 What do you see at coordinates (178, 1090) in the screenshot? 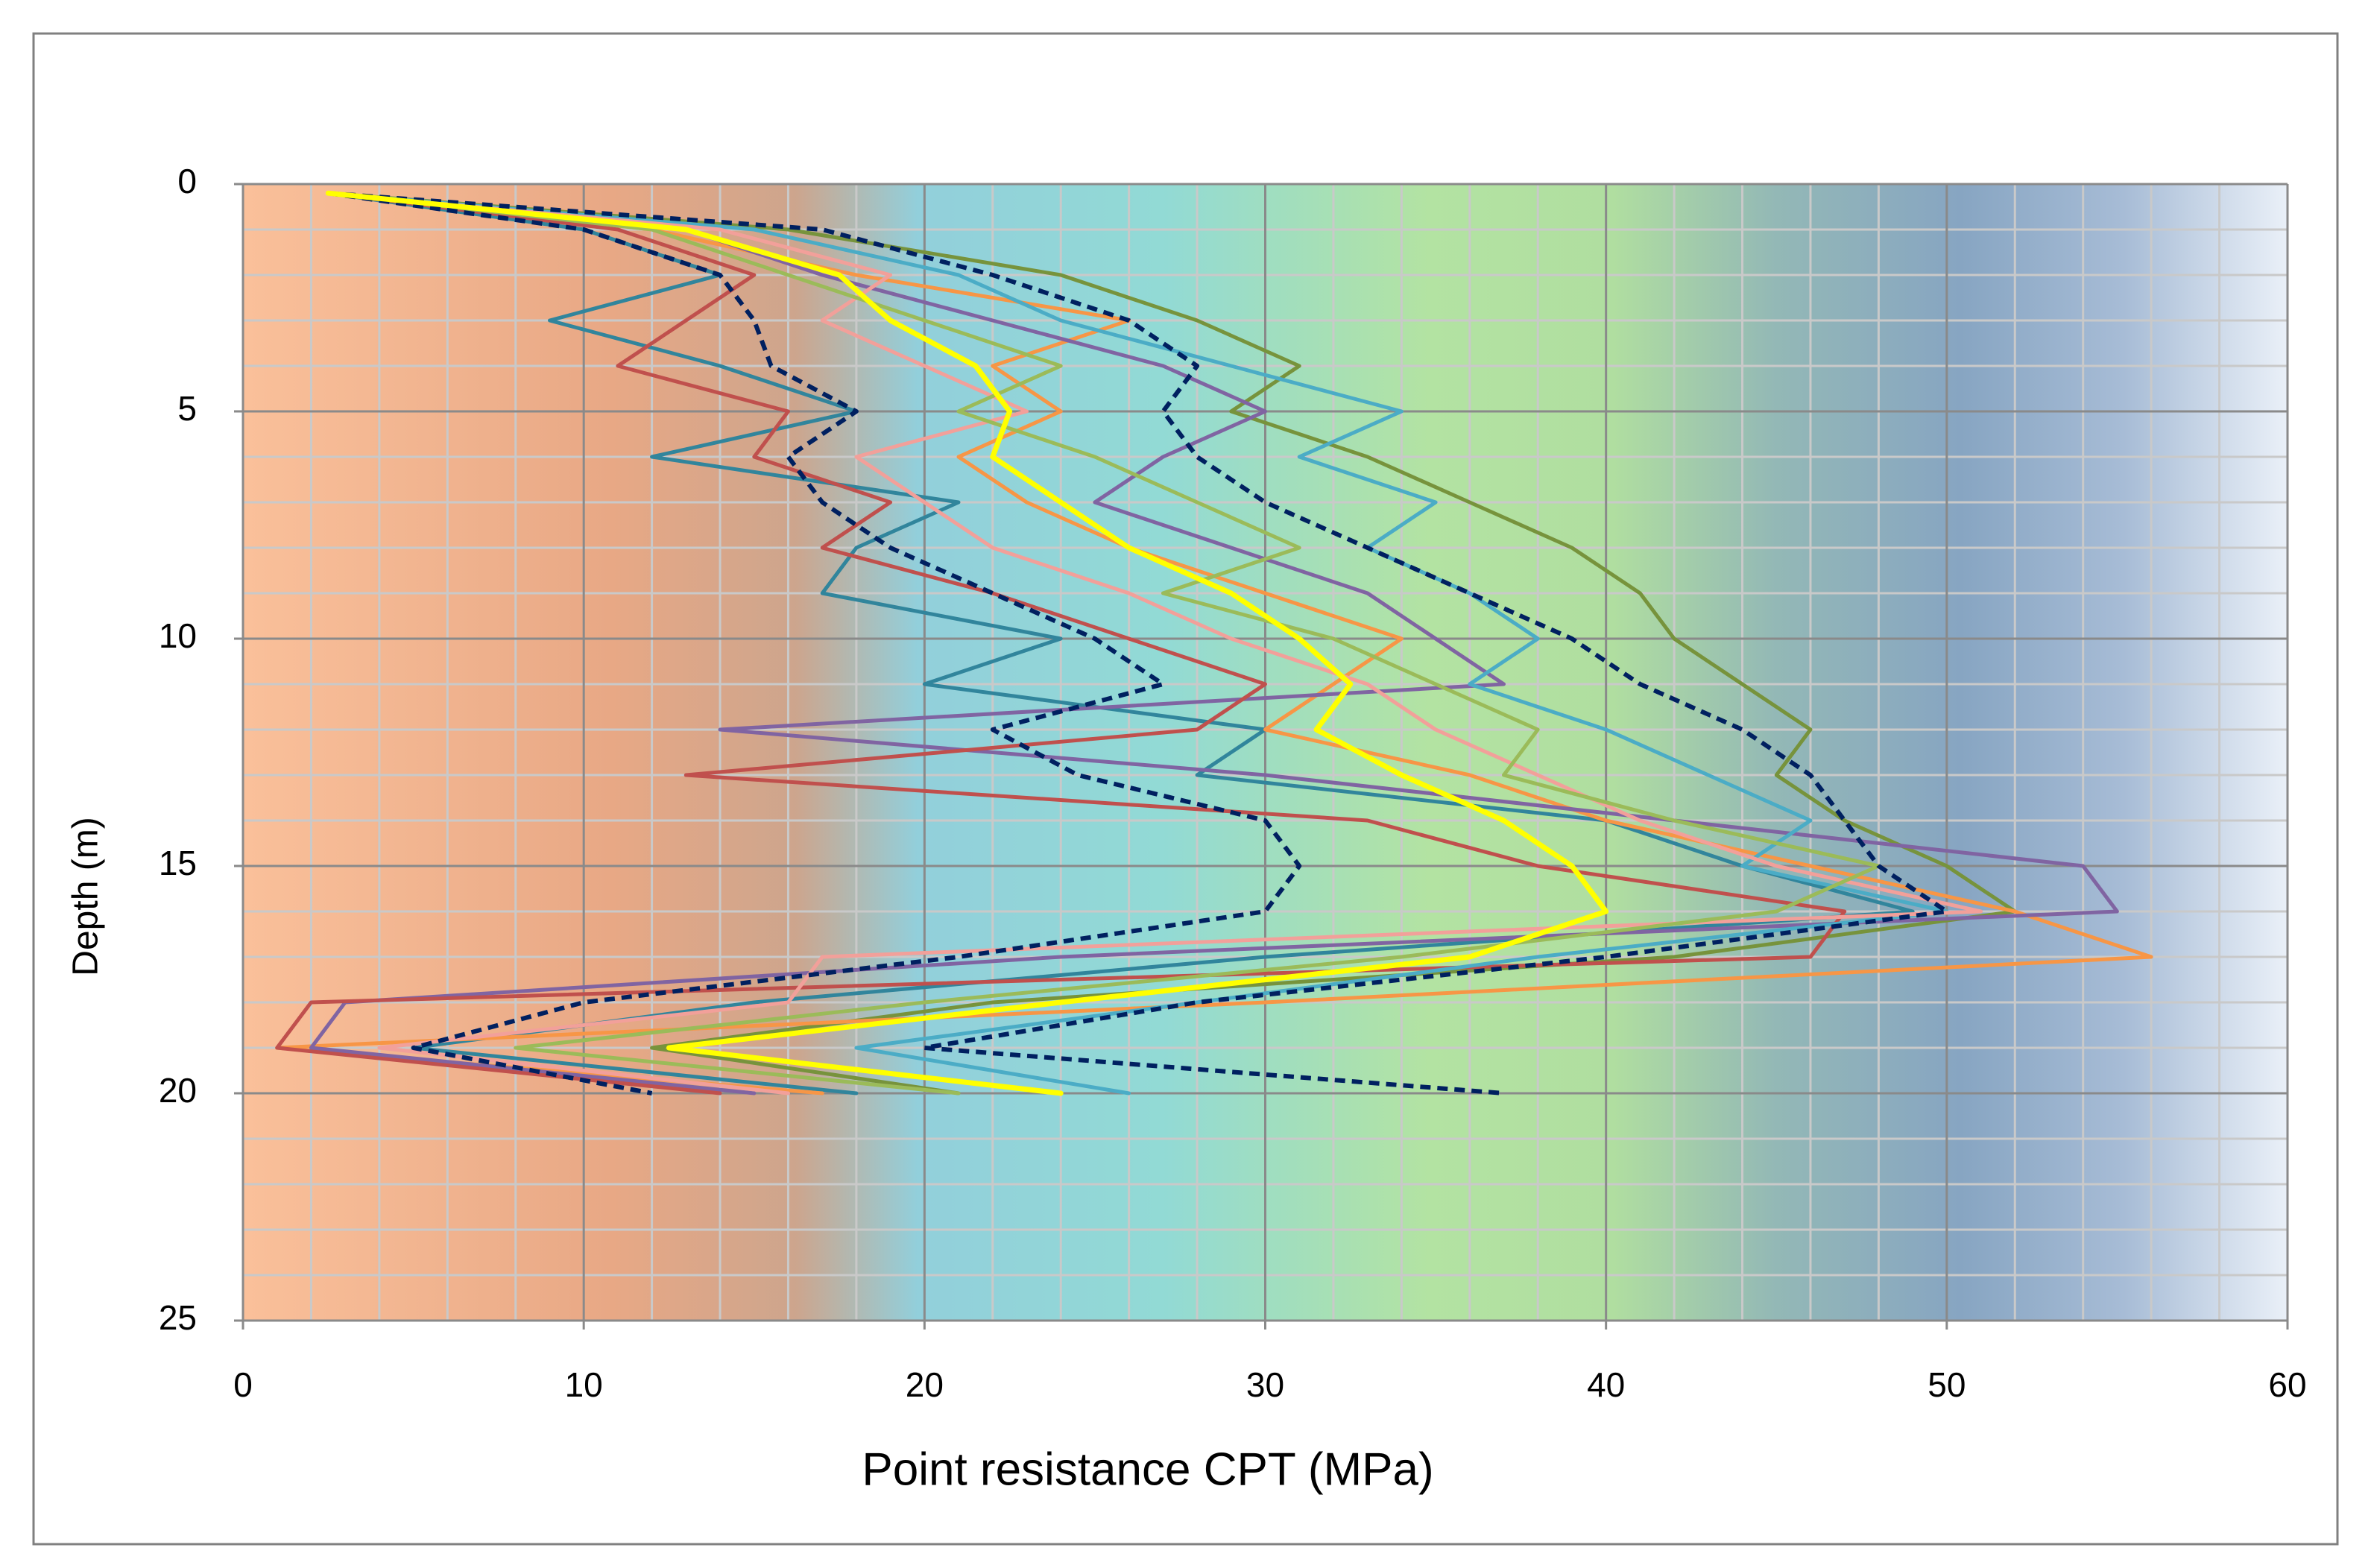
I see `y-tick-label: 20` at bounding box center [178, 1090].